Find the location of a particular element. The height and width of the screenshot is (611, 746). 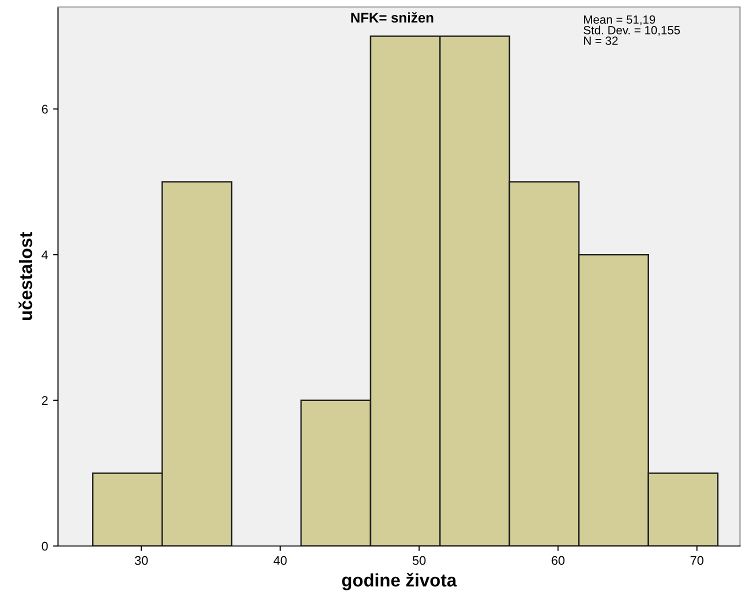

annotation: Mean = 51,19 Std. Dev. = 10,155 N = 32 is located at coordinates (632, 30).